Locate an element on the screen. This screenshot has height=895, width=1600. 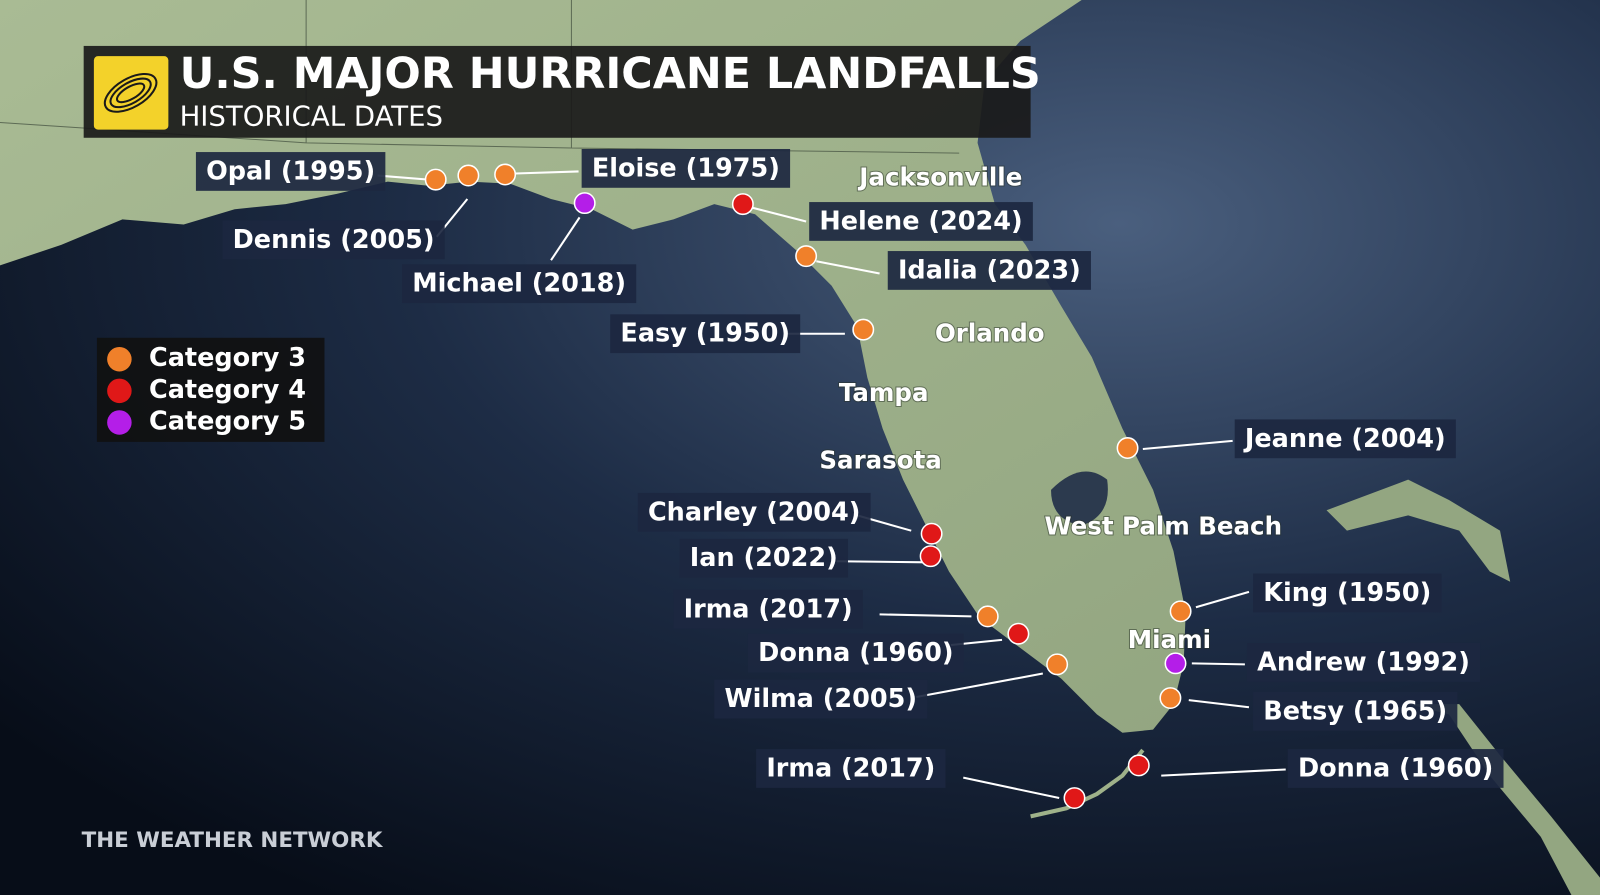
landfall-label: Eloise (1975) is located at coordinates (686, 168).